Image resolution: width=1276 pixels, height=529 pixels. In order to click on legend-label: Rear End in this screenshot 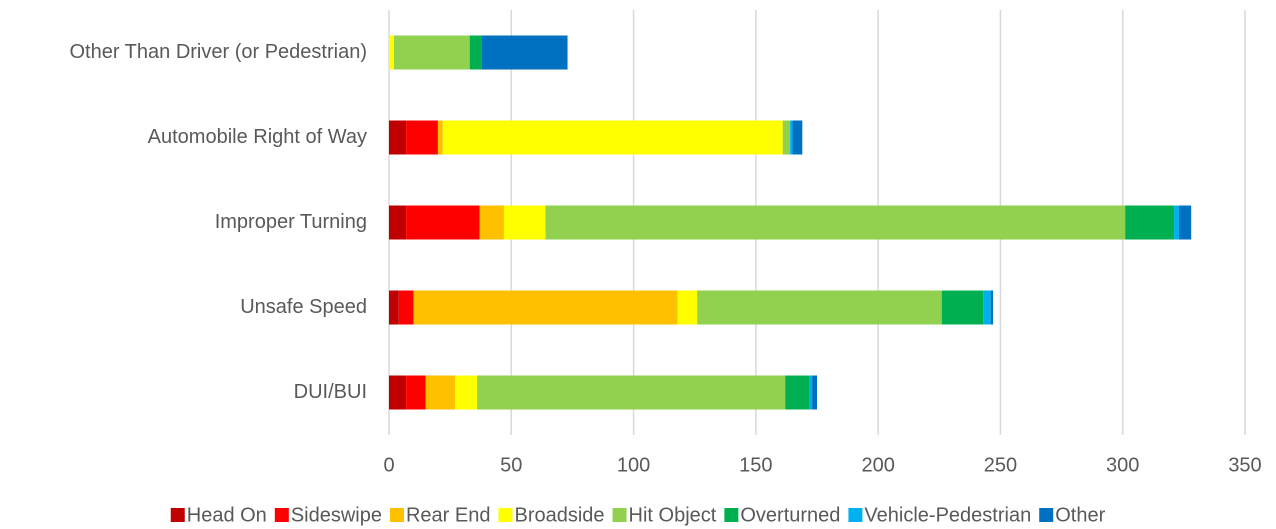, I will do `click(448, 515)`.